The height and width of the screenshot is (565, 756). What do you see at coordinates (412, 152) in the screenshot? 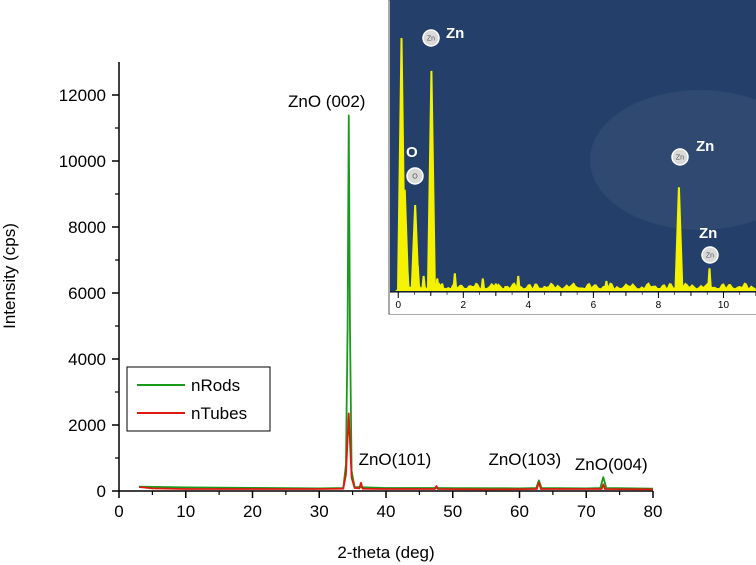
I see `element-label: O` at bounding box center [412, 152].